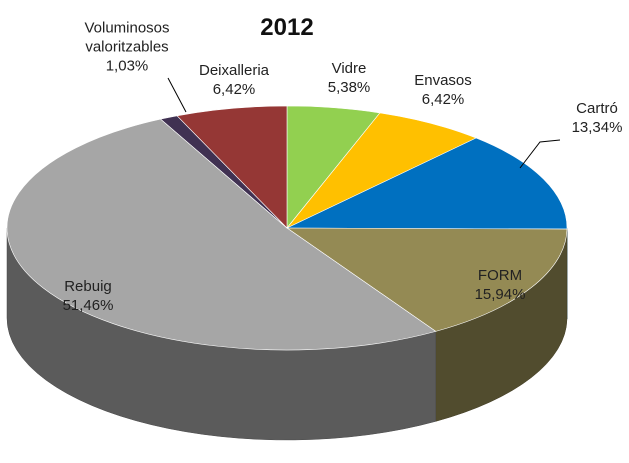 This screenshot has height=463, width=629. What do you see at coordinates (349, 78) in the screenshot?
I see `slice-label: Vidre 5,38%` at bounding box center [349, 78].